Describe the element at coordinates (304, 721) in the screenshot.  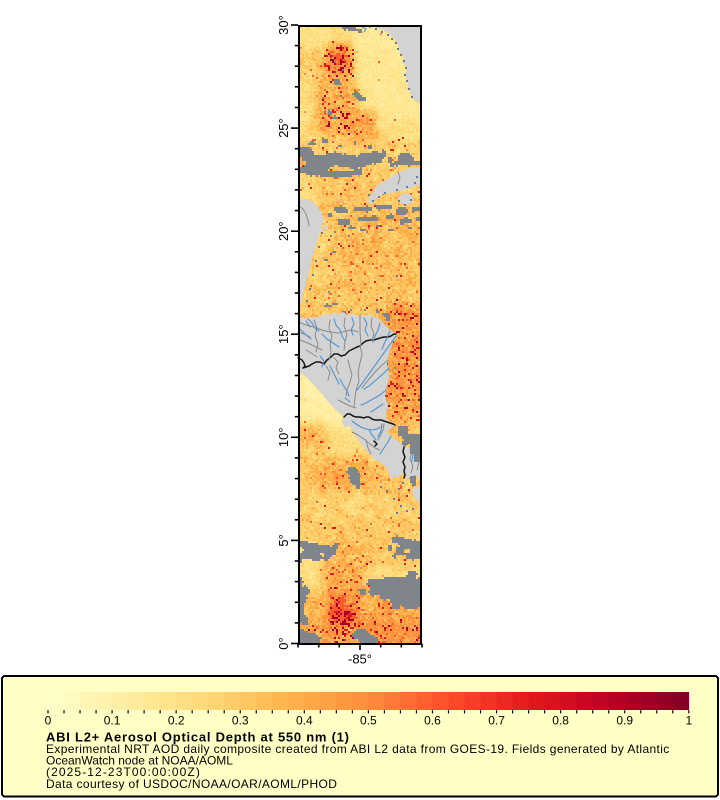
I see `svg-text: 0.4` at that location.